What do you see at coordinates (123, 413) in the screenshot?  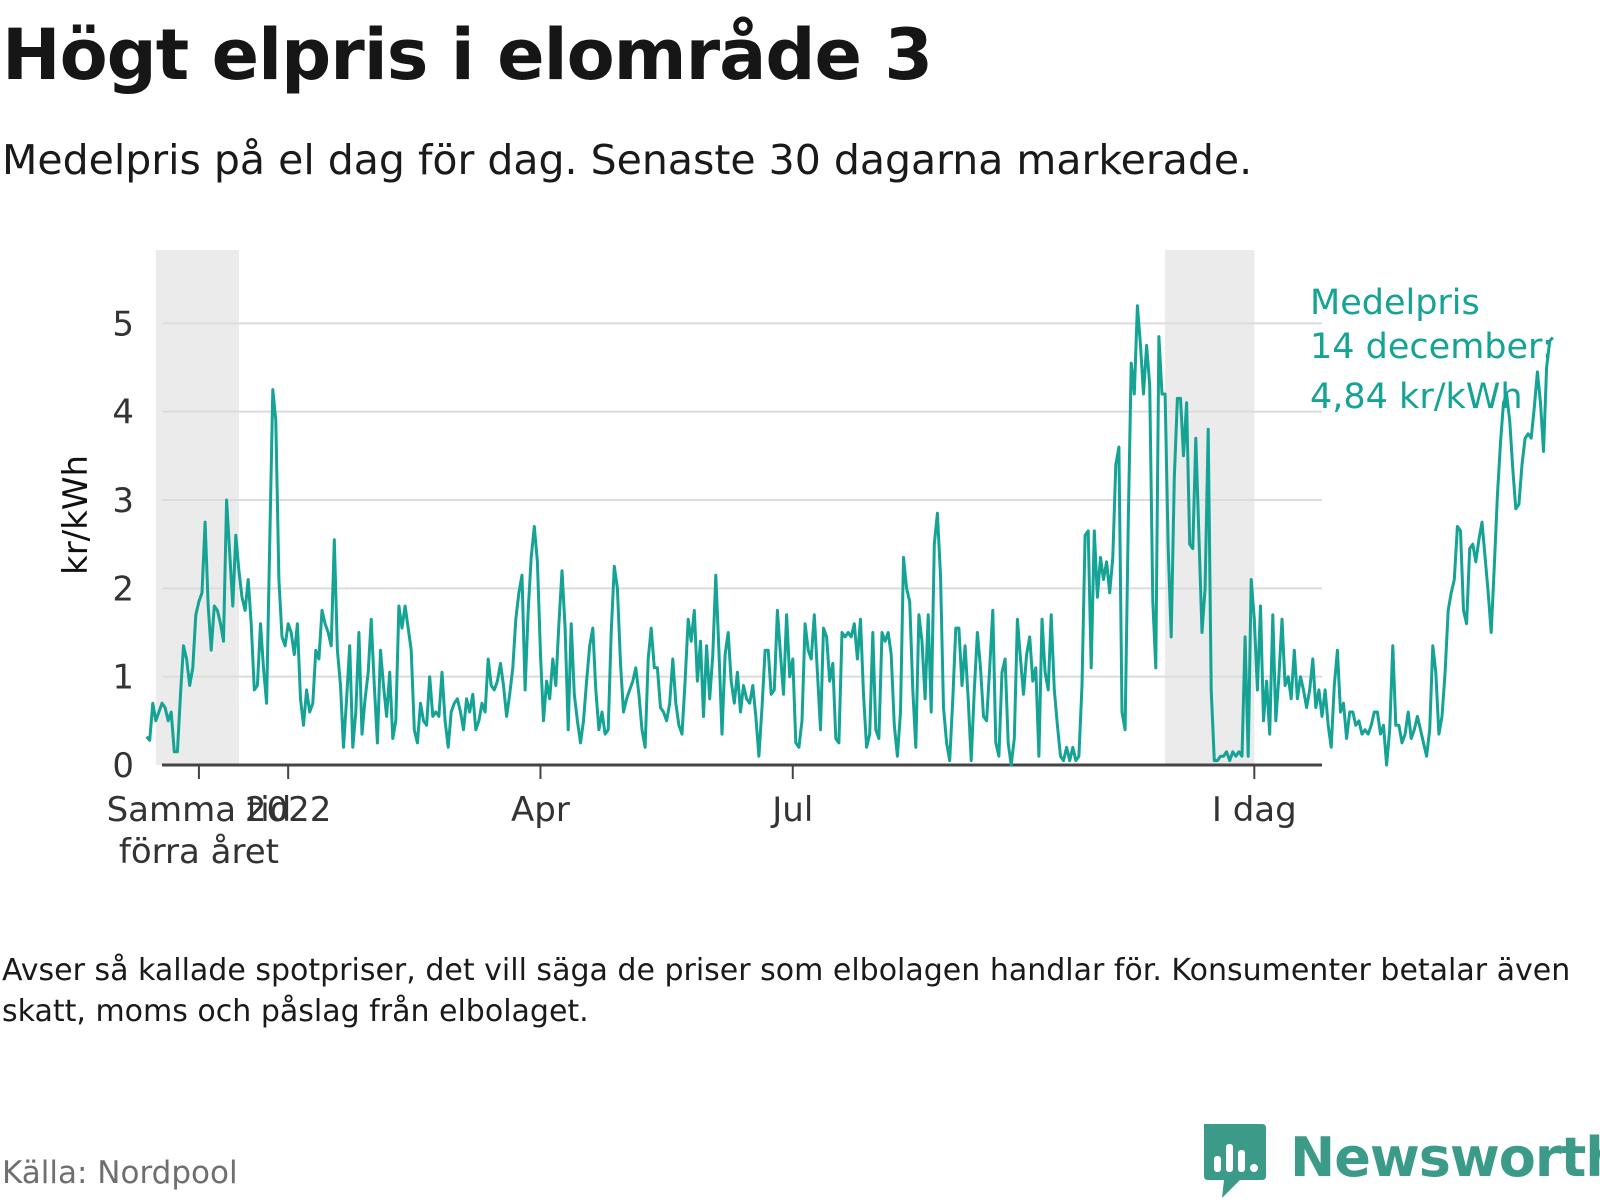 I see `y-tick-label: 4` at bounding box center [123, 413].